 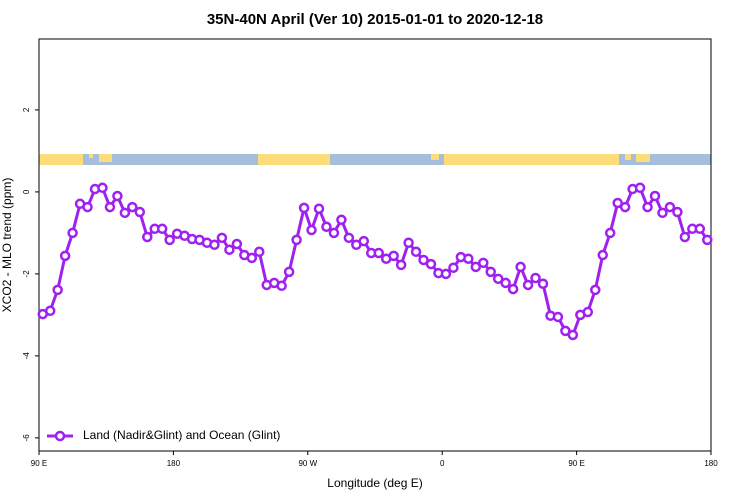 I want to click on land-ocean-strip, so click(x=375, y=159).